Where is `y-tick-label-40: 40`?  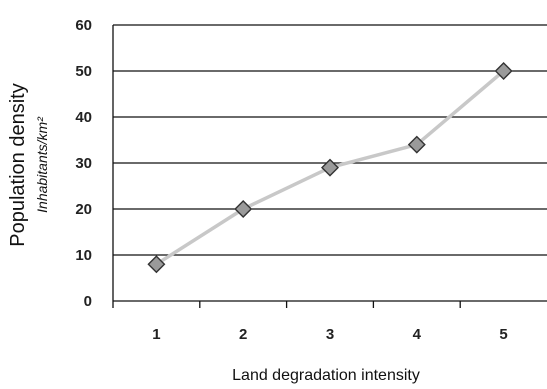 y-tick-label-40: 40 is located at coordinates (83, 117).